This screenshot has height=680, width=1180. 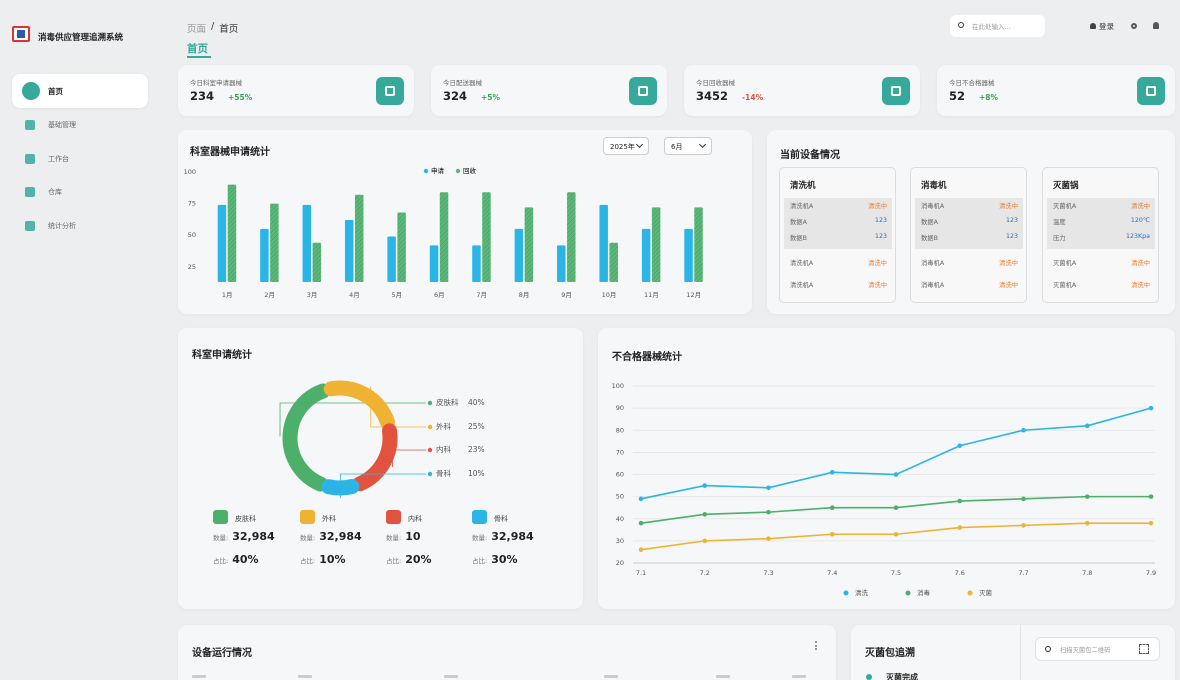 I want to click on dept-count: 32,984, so click(x=512, y=536).